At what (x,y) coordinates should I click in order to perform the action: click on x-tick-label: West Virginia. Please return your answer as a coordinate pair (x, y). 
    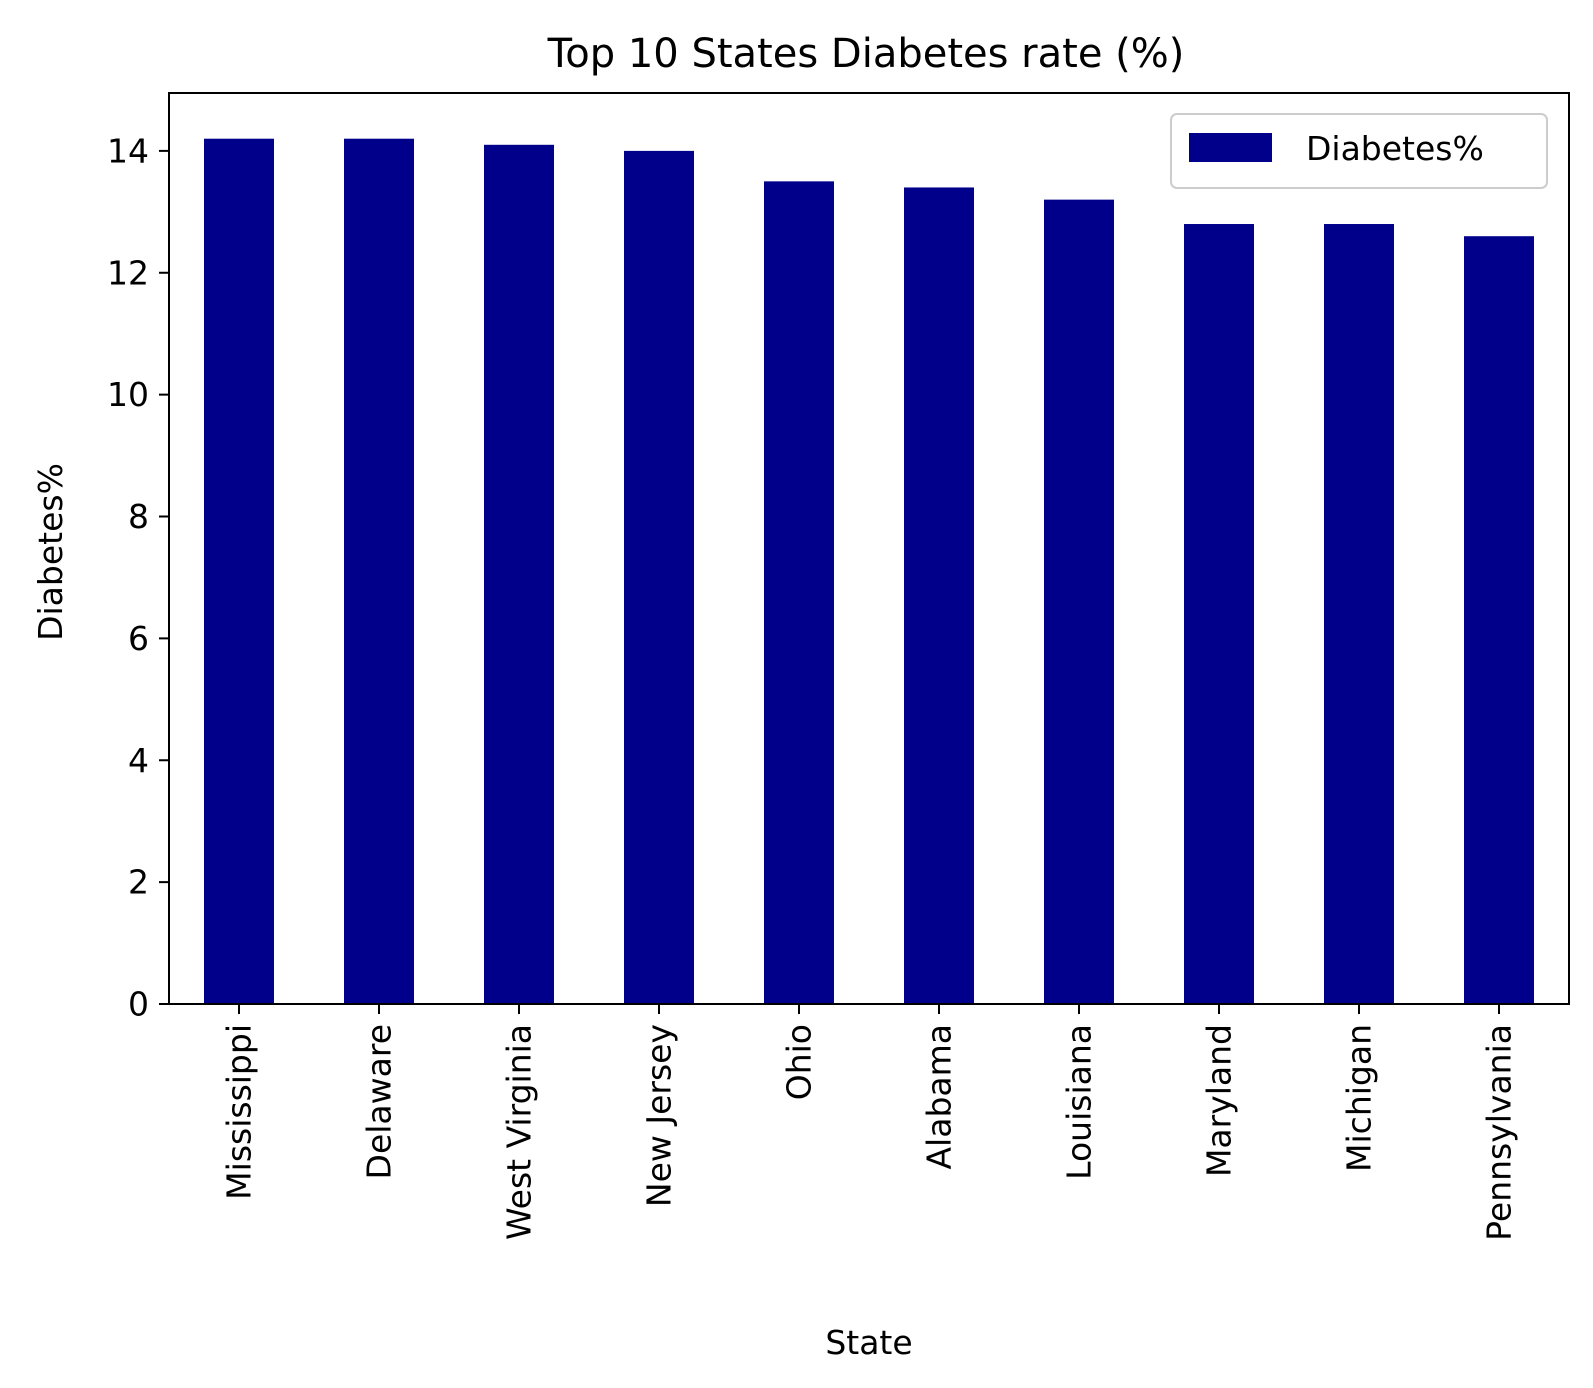
    Looking at the image, I should click on (519, 1132).